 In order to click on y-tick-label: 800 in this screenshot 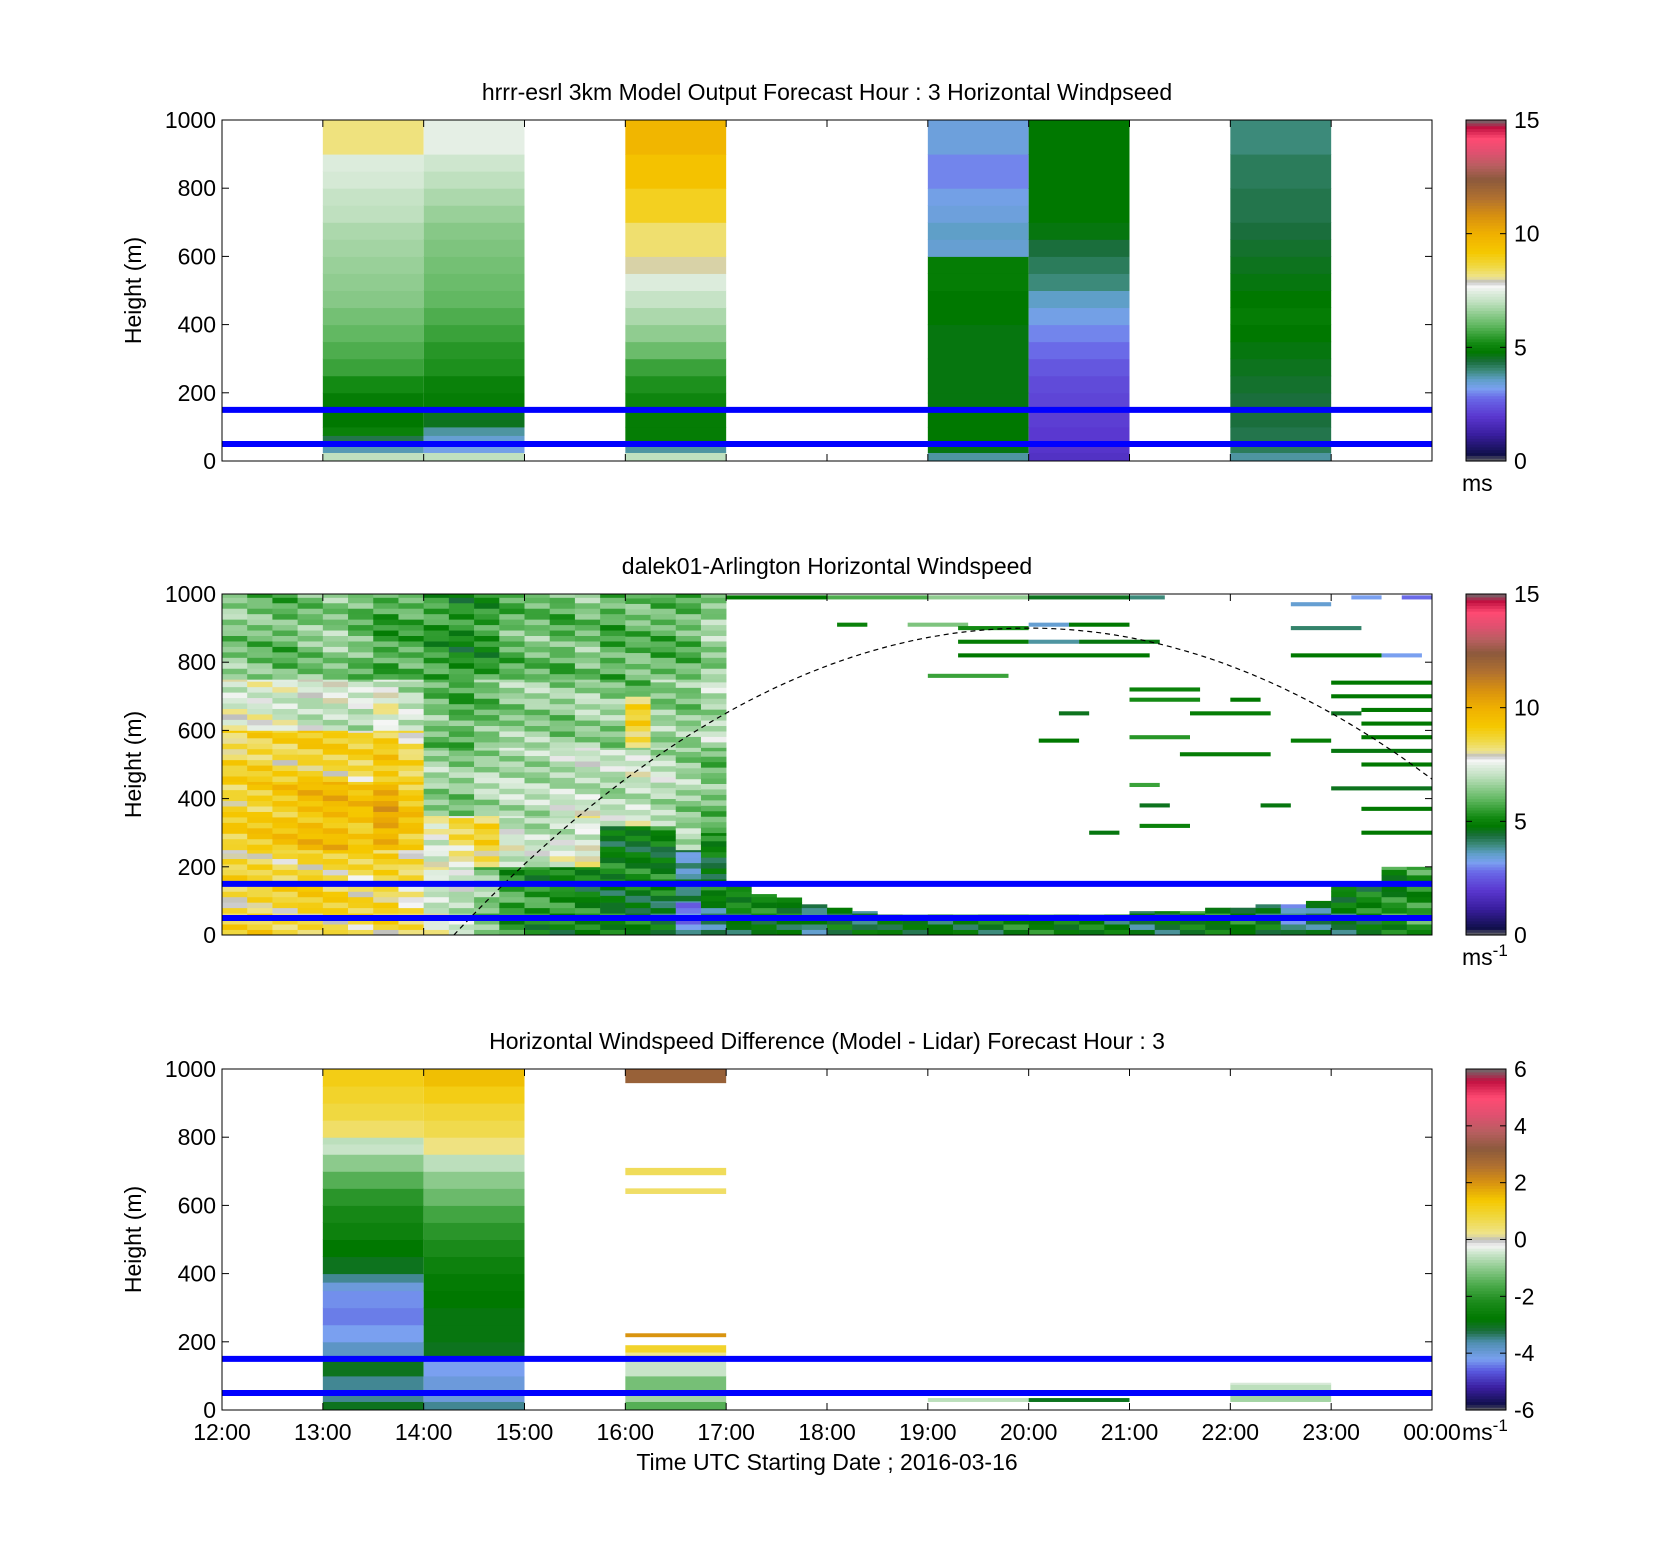, I will do `click(197, 662)`.